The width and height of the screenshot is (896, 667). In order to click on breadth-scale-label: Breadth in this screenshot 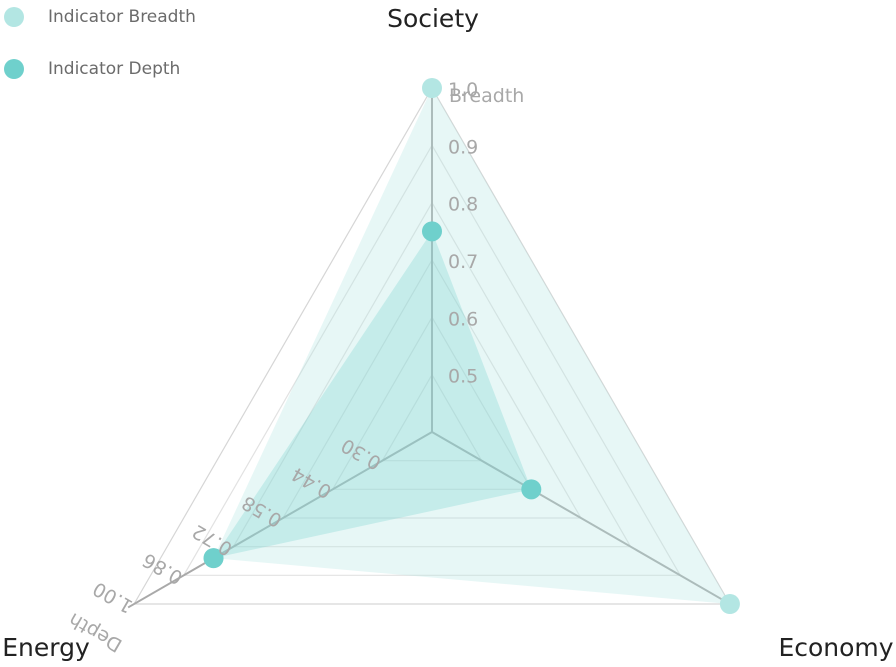, I will do `click(486, 96)`.